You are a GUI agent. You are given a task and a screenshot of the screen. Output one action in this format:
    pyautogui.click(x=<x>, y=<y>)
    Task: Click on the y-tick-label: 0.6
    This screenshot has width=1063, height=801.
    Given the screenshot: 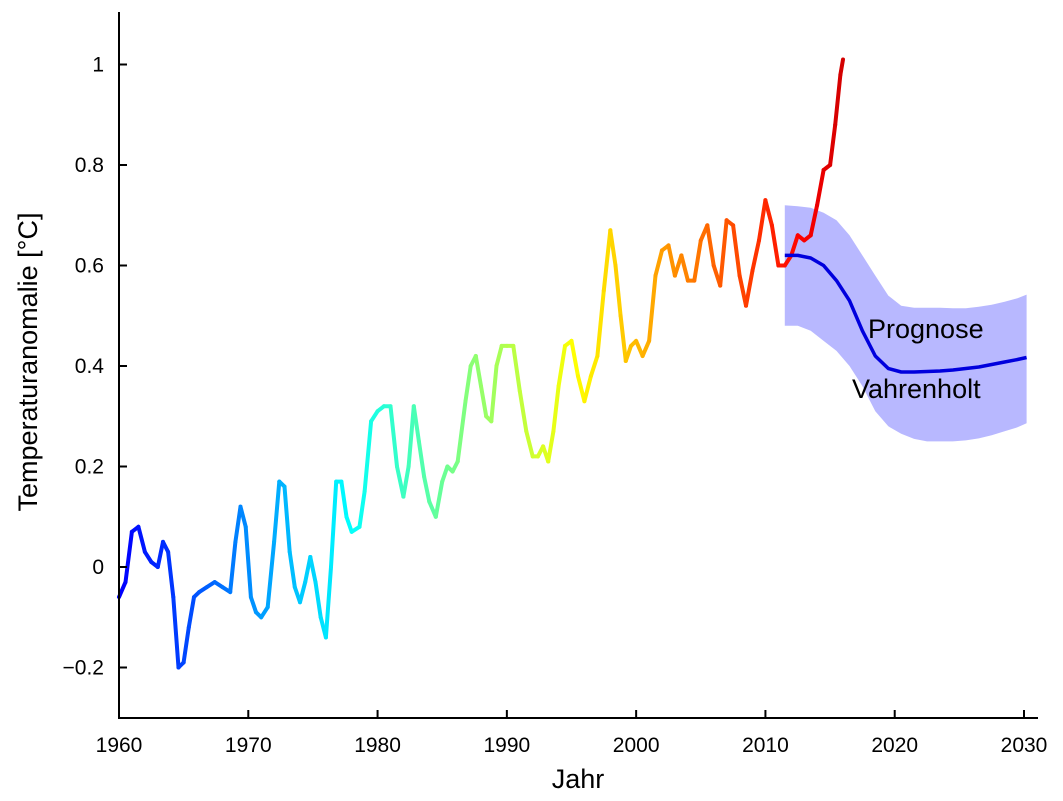 What is the action you would take?
    pyautogui.click(x=89, y=266)
    